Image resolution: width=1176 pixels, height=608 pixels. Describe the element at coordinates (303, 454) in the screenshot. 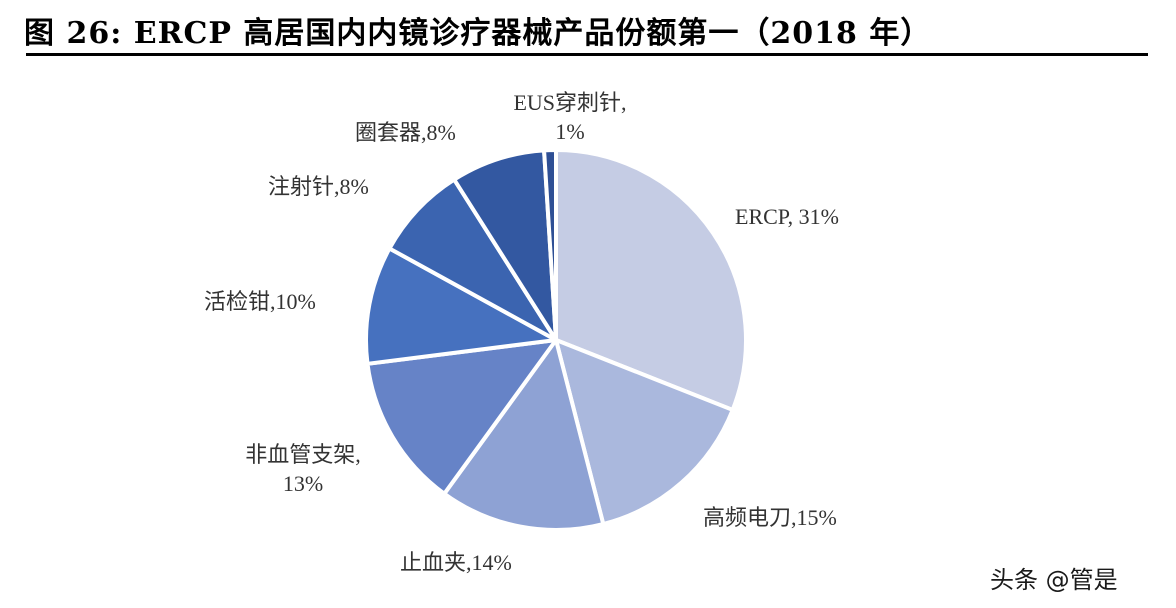

I see `label-nonvascular-stent-name: 非血管支架,` at that location.